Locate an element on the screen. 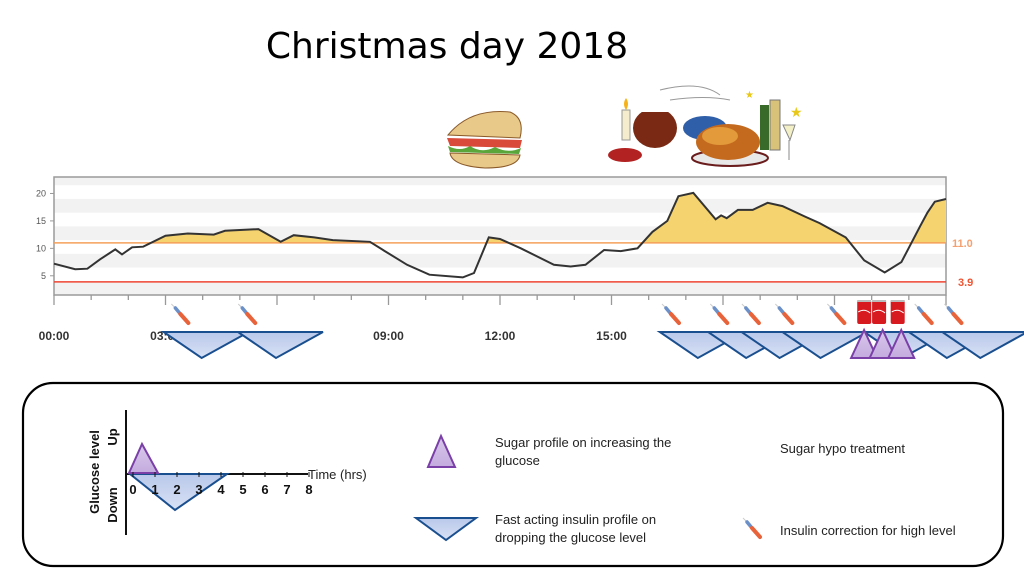 This screenshot has width=1024, height=578. sugar-profile-icon is located at coordinates (441, 450).